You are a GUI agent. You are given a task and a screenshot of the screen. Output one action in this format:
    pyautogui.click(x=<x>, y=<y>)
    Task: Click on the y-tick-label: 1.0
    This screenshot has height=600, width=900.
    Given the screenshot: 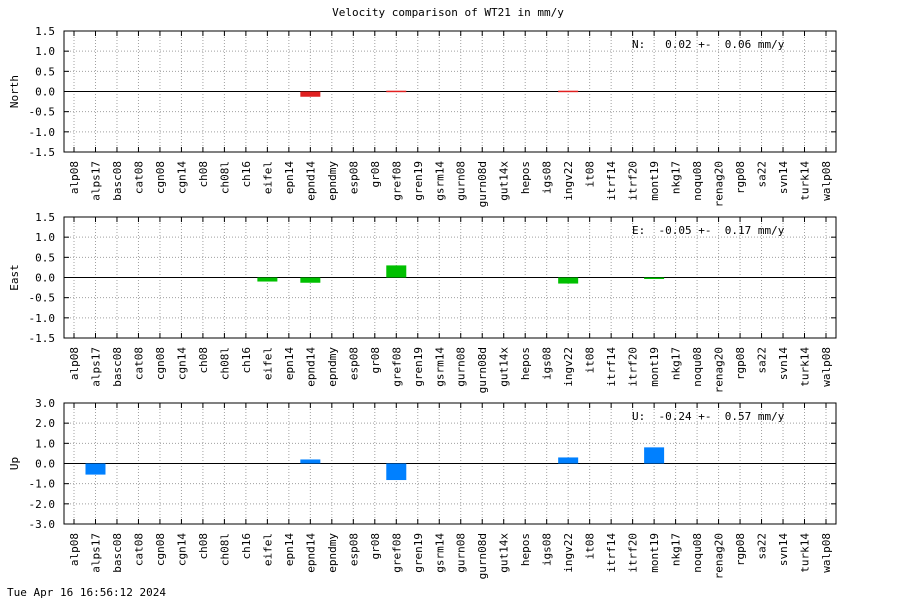 What is the action you would take?
    pyautogui.click(x=45, y=237)
    